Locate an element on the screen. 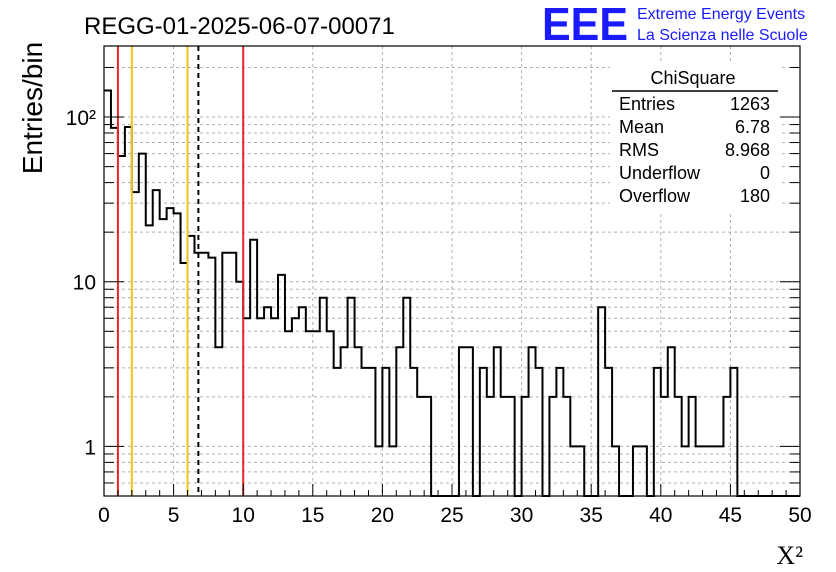 The image size is (836, 572). stats-label-overflow: Overflow is located at coordinates (655, 196).